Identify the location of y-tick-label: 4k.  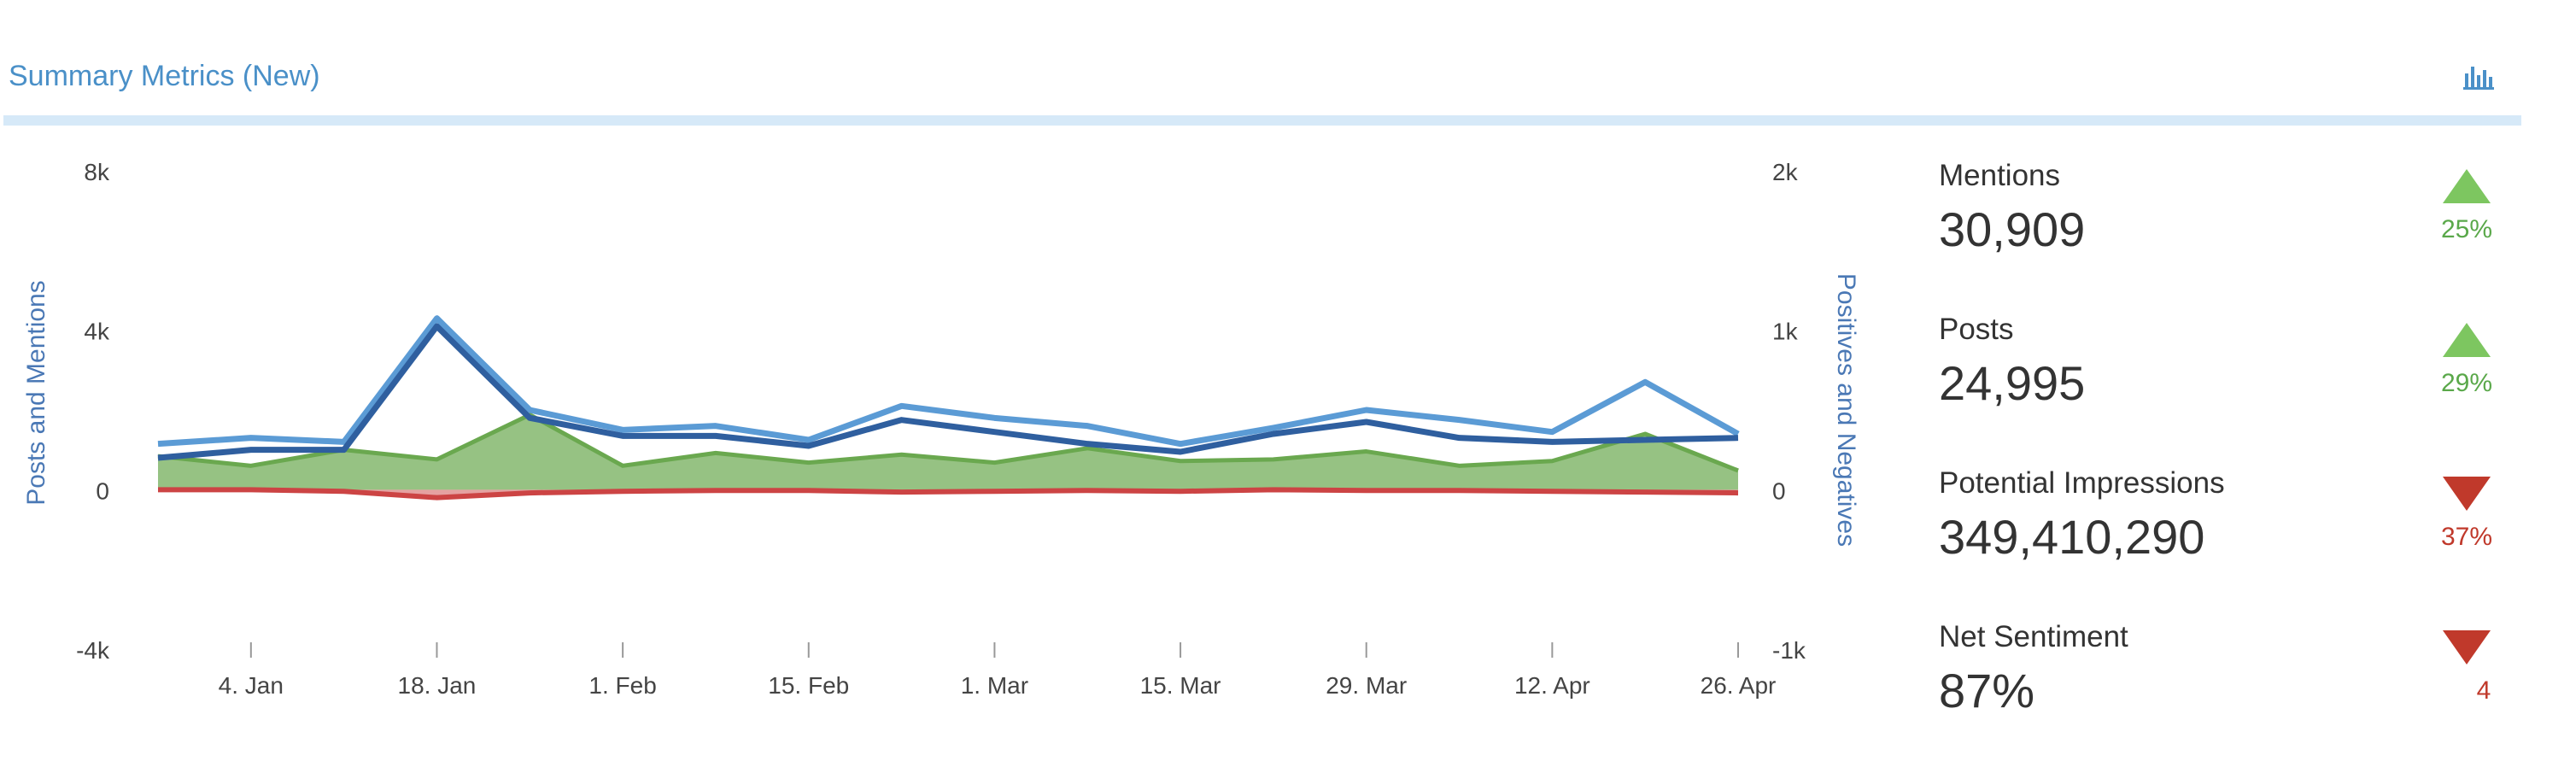
(97, 332).